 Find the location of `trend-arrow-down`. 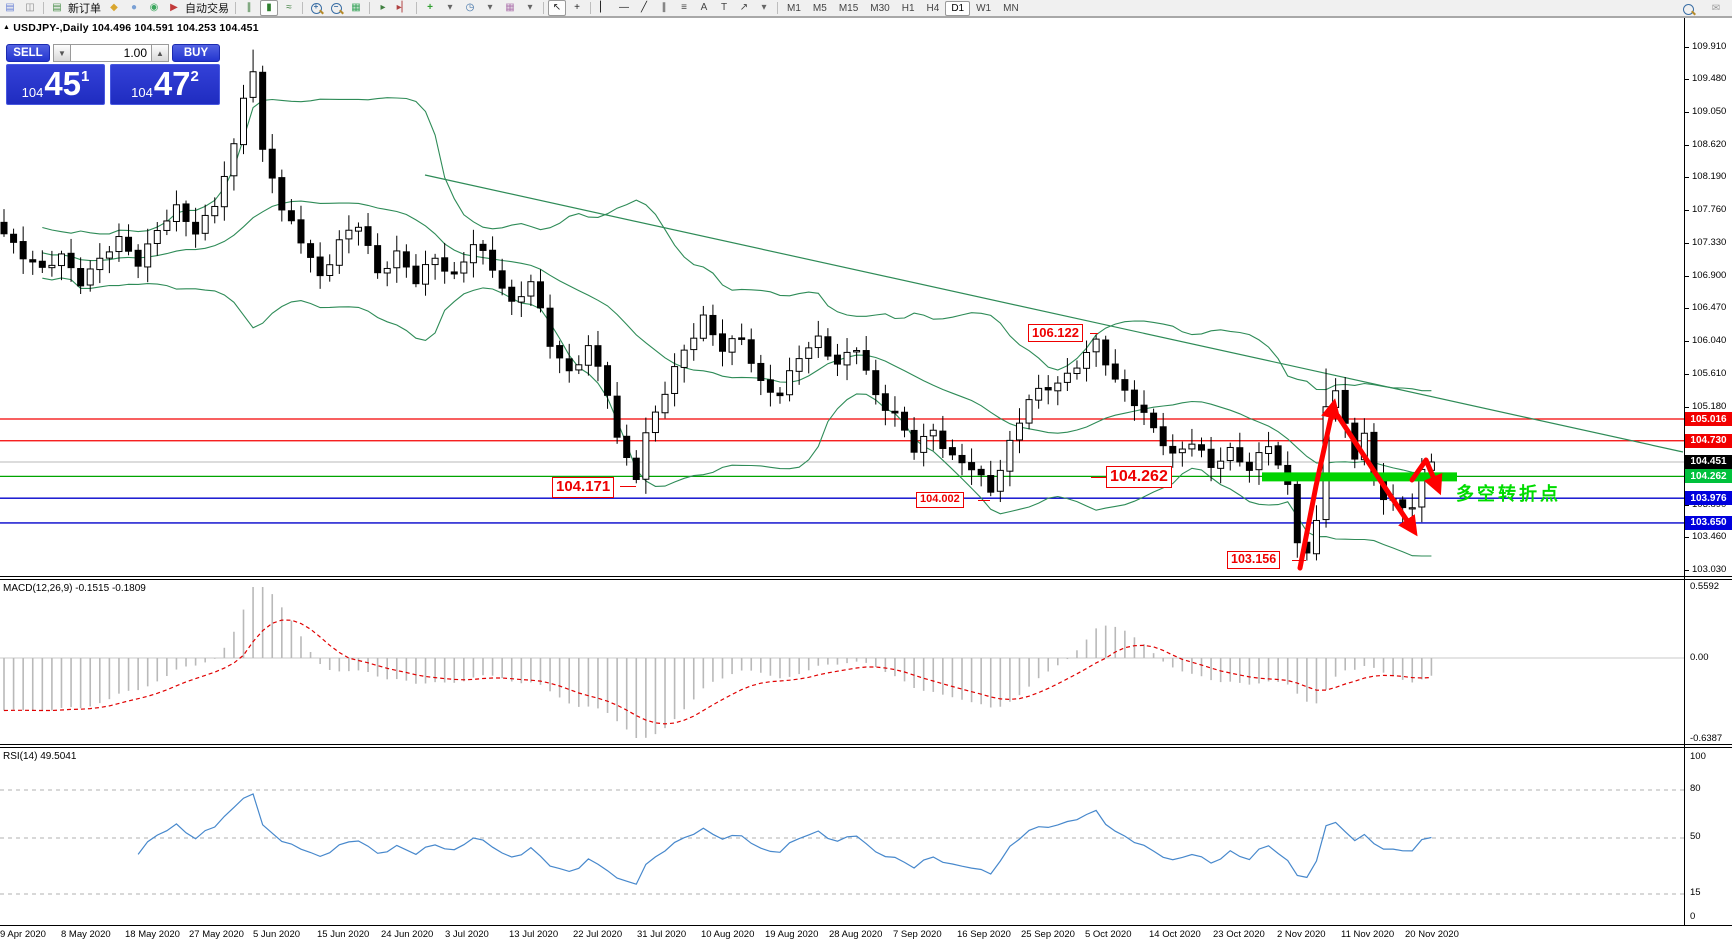

trend-arrow-down is located at coordinates (1376, 475).